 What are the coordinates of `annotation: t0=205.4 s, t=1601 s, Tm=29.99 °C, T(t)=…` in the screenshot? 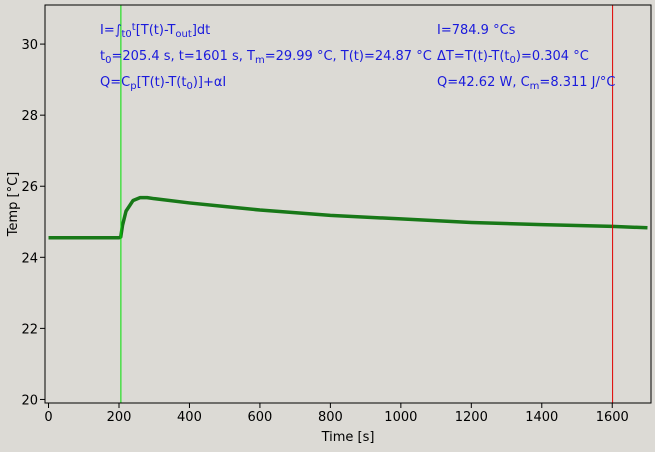 It's located at (266, 57).